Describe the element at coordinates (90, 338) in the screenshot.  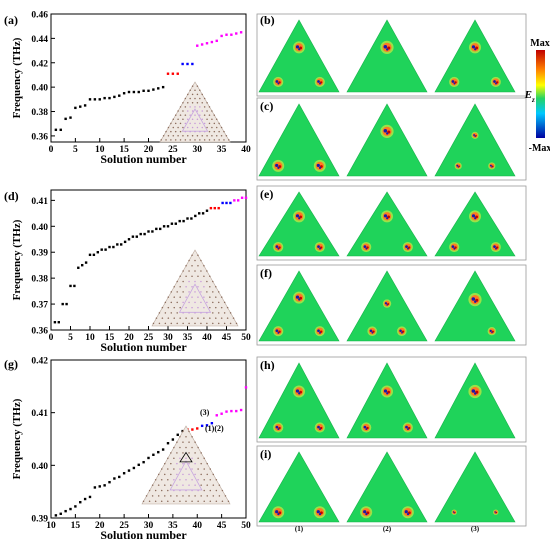
I see `x-tick-label: 10` at that location.